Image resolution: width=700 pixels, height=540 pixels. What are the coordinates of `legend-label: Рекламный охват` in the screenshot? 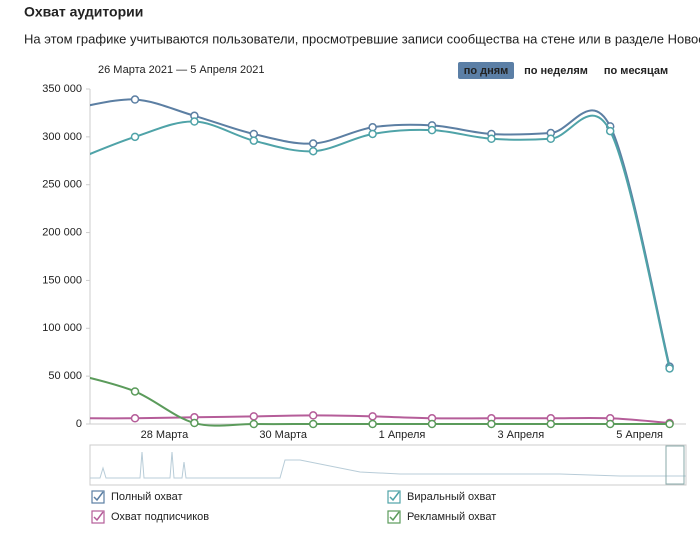 It's located at (451, 517).